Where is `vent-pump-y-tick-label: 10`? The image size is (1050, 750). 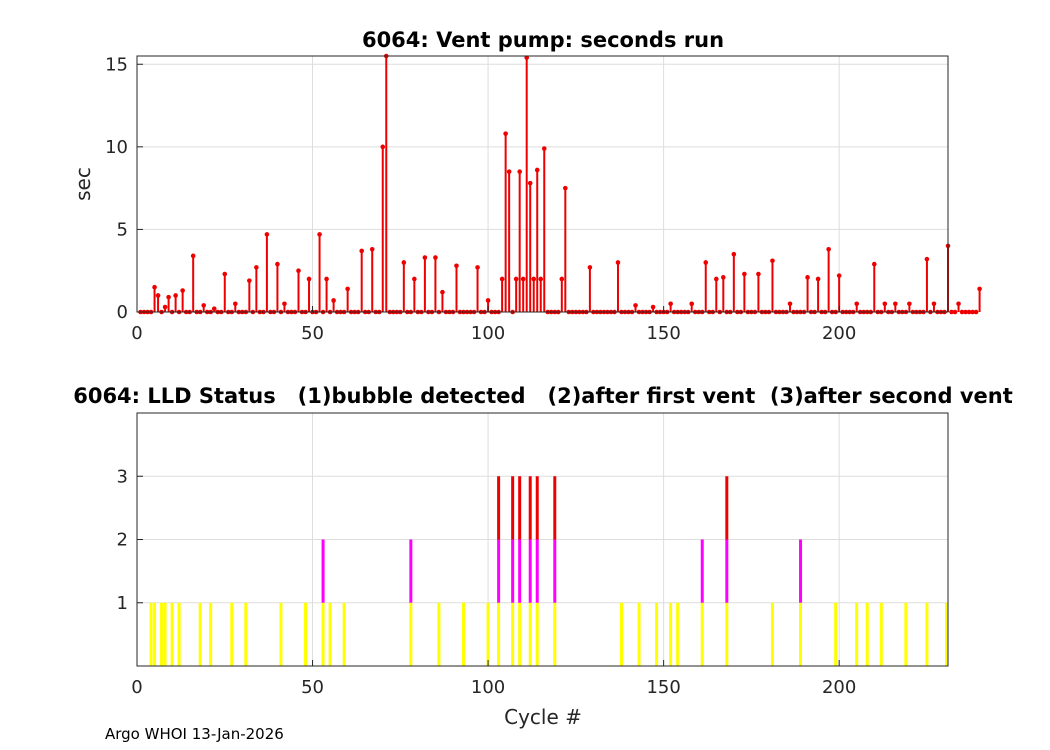 vent-pump-y-tick-label: 10 is located at coordinates (116, 147).